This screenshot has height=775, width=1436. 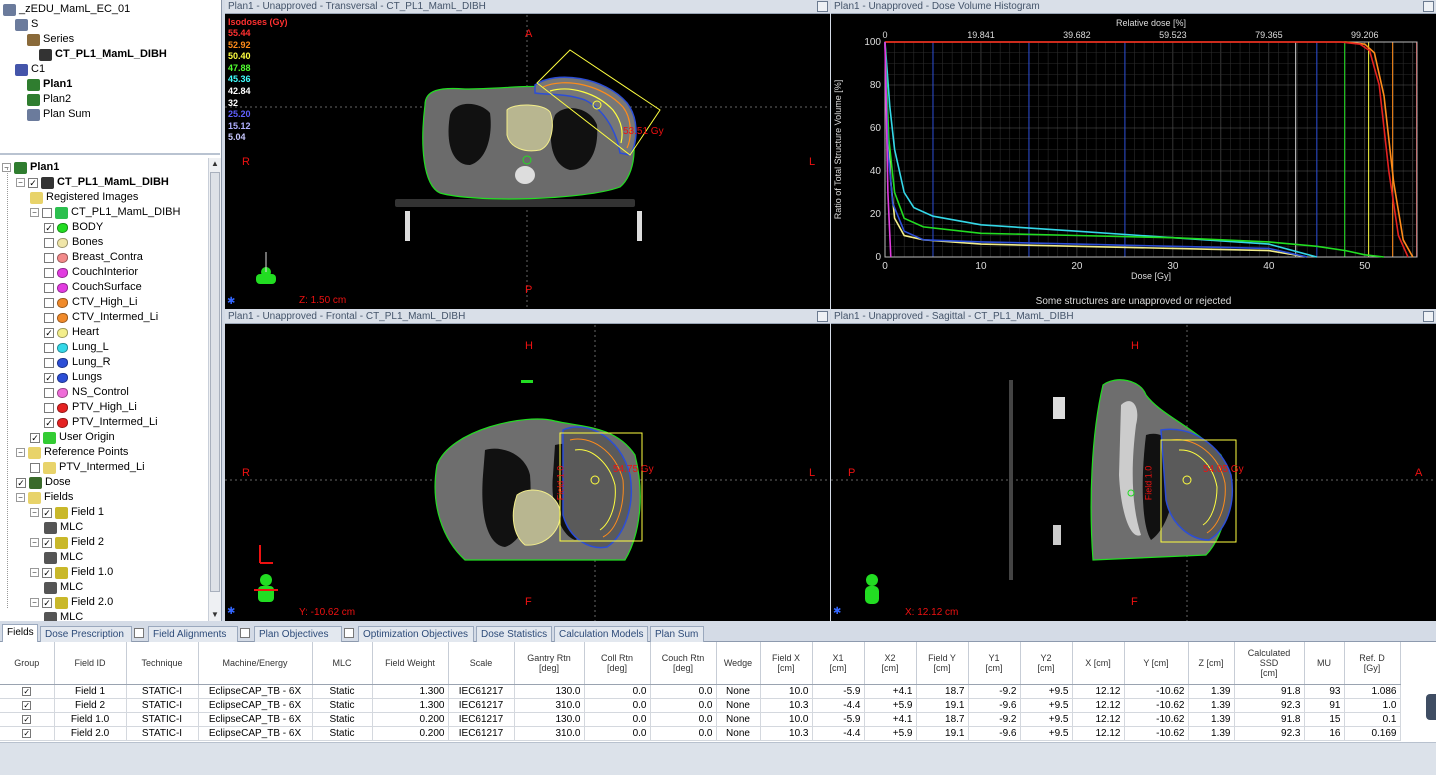 I want to click on patient-tree-item: Plan Sum, so click(x=59, y=114).